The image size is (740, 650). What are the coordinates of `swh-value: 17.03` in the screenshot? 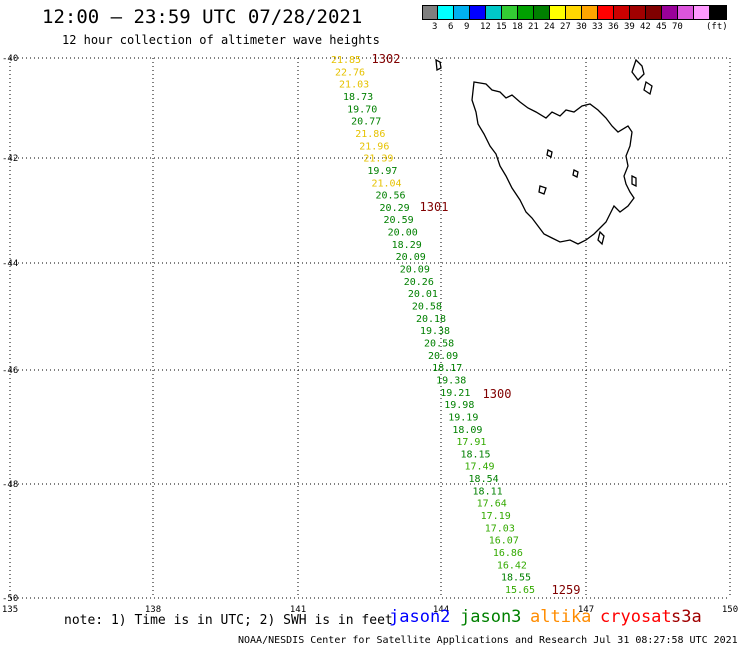 It's located at (500, 528).